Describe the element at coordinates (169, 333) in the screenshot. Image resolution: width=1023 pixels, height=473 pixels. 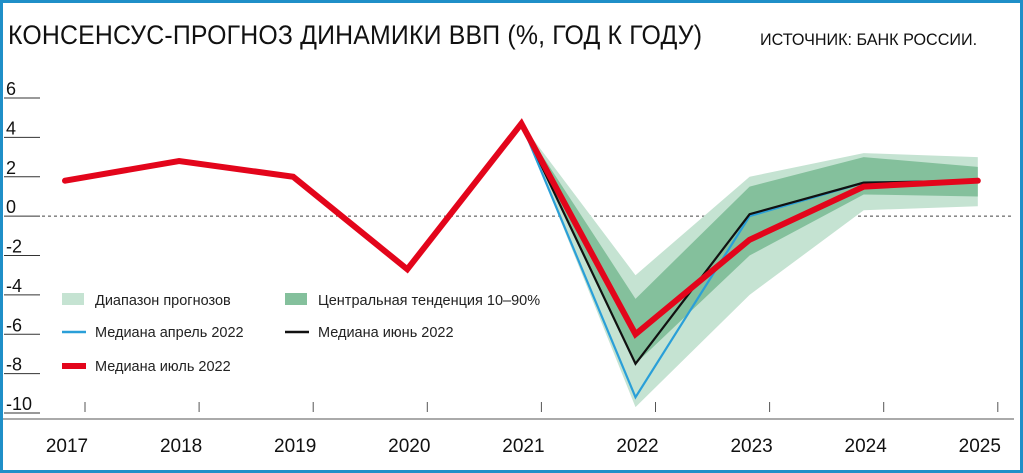
I see `legend-april-label: Медиана апрель 2022` at that location.